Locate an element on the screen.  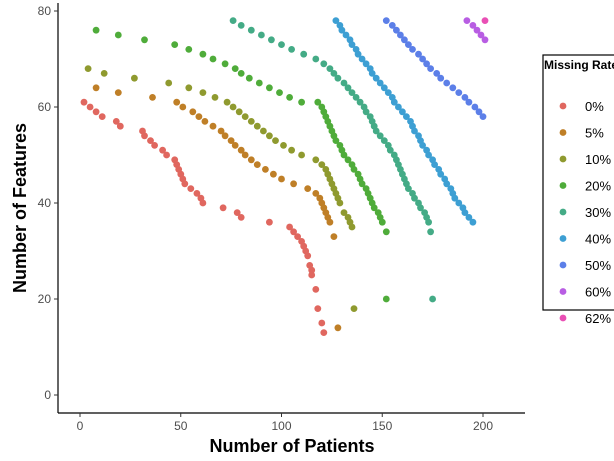
y-ticks: 0 20 40 60 80 is located at coordinates (48, 203).